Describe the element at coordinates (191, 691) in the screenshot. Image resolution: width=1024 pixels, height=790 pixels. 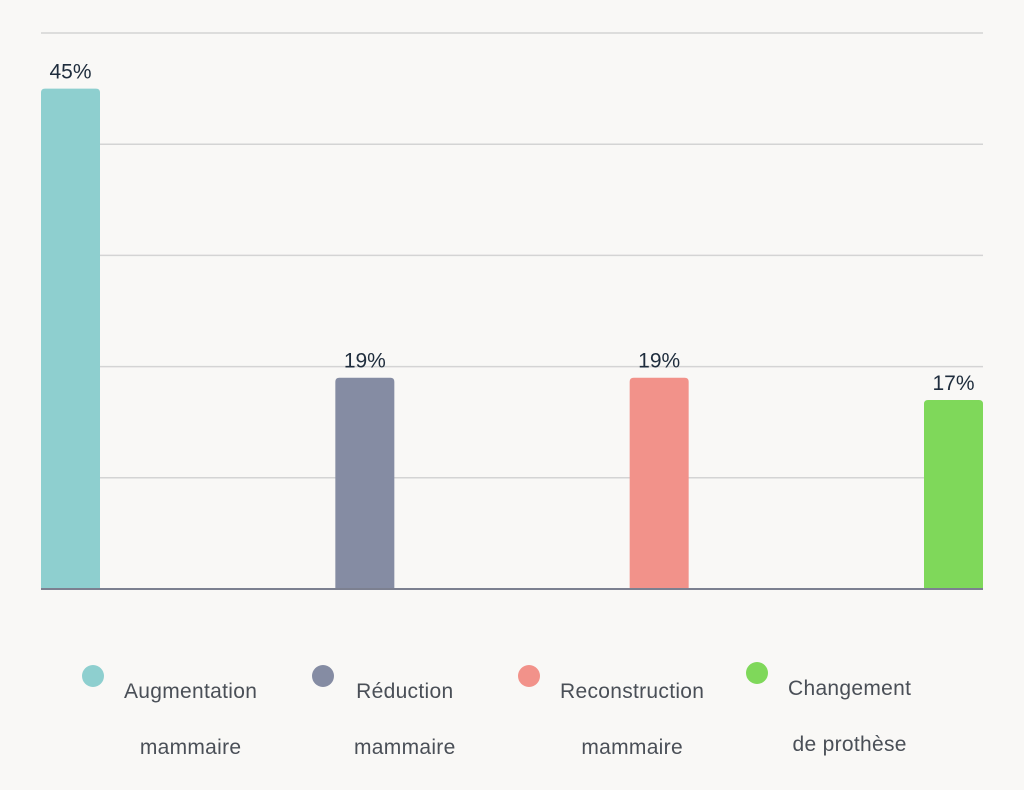
I see `legend-label-line1: Augmentation` at that location.